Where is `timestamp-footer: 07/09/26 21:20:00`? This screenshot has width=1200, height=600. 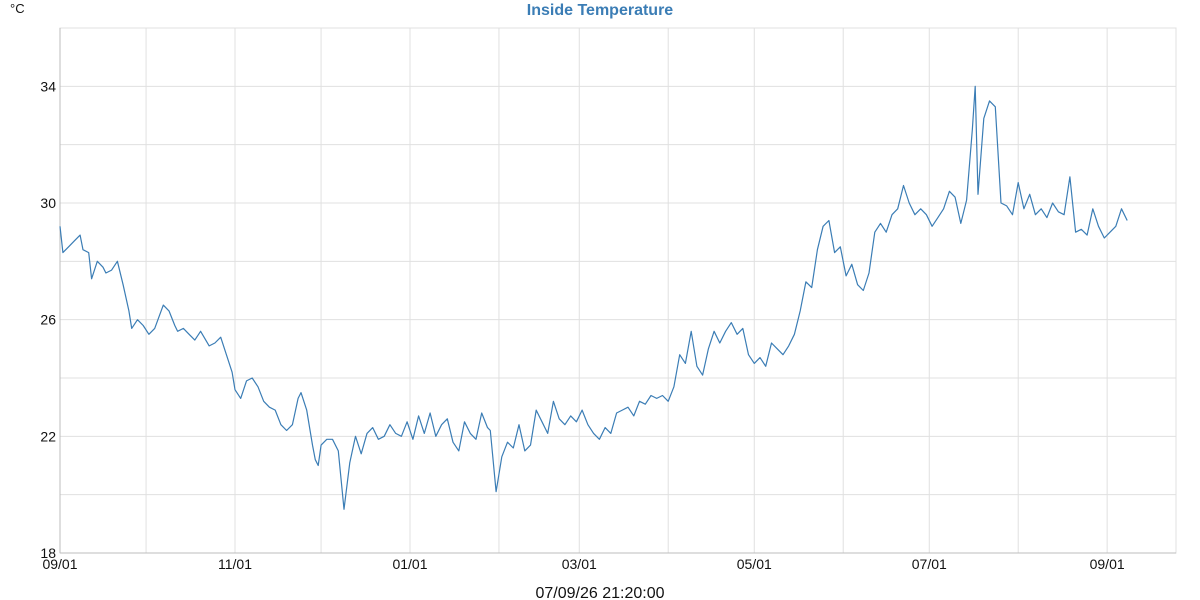
timestamp-footer: 07/09/26 21:20:00 is located at coordinates (599, 592).